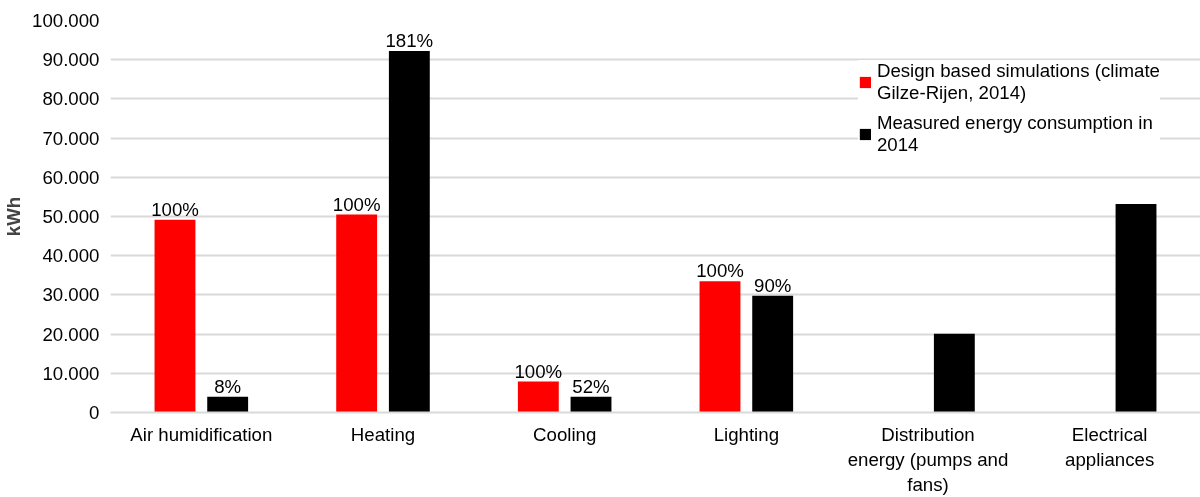 This screenshot has width=1200, height=497. What do you see at coordinates (1018, 82) in the screenshot?
I see `legend-label: Design based simulations (climate Gilze-Rijen, 2014)` at bounding box center [1018, 82].